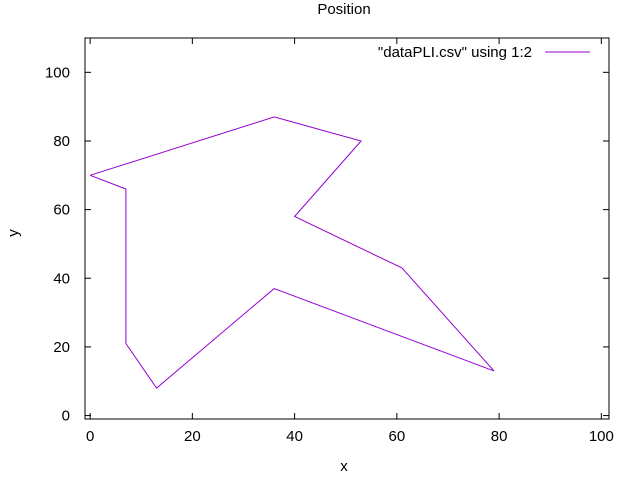  Describe the element at coordinates (344, 466) in the screenshot. I see `x-axis-label: x` at that location.